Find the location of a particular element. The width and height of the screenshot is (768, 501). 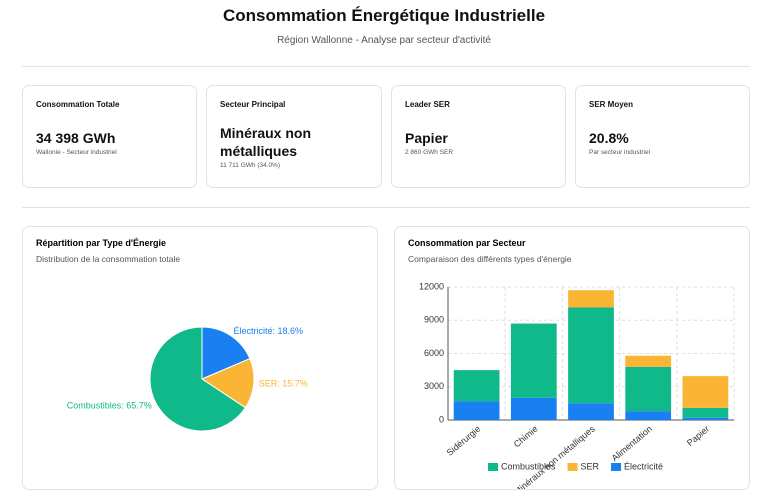

card-note: 2 860 GWh SER is located at coordinates (429, 152).